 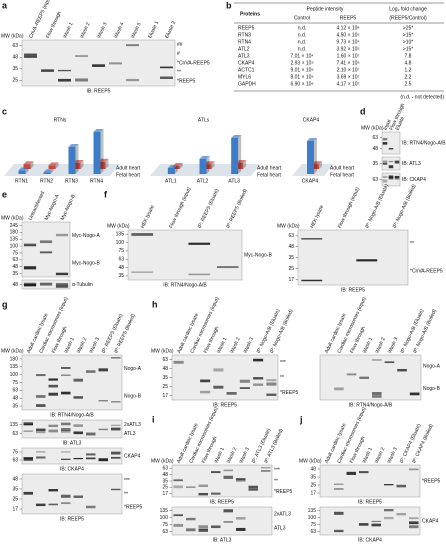 I want to click on lane-label: Wash 3, so click(x=244, y=455).